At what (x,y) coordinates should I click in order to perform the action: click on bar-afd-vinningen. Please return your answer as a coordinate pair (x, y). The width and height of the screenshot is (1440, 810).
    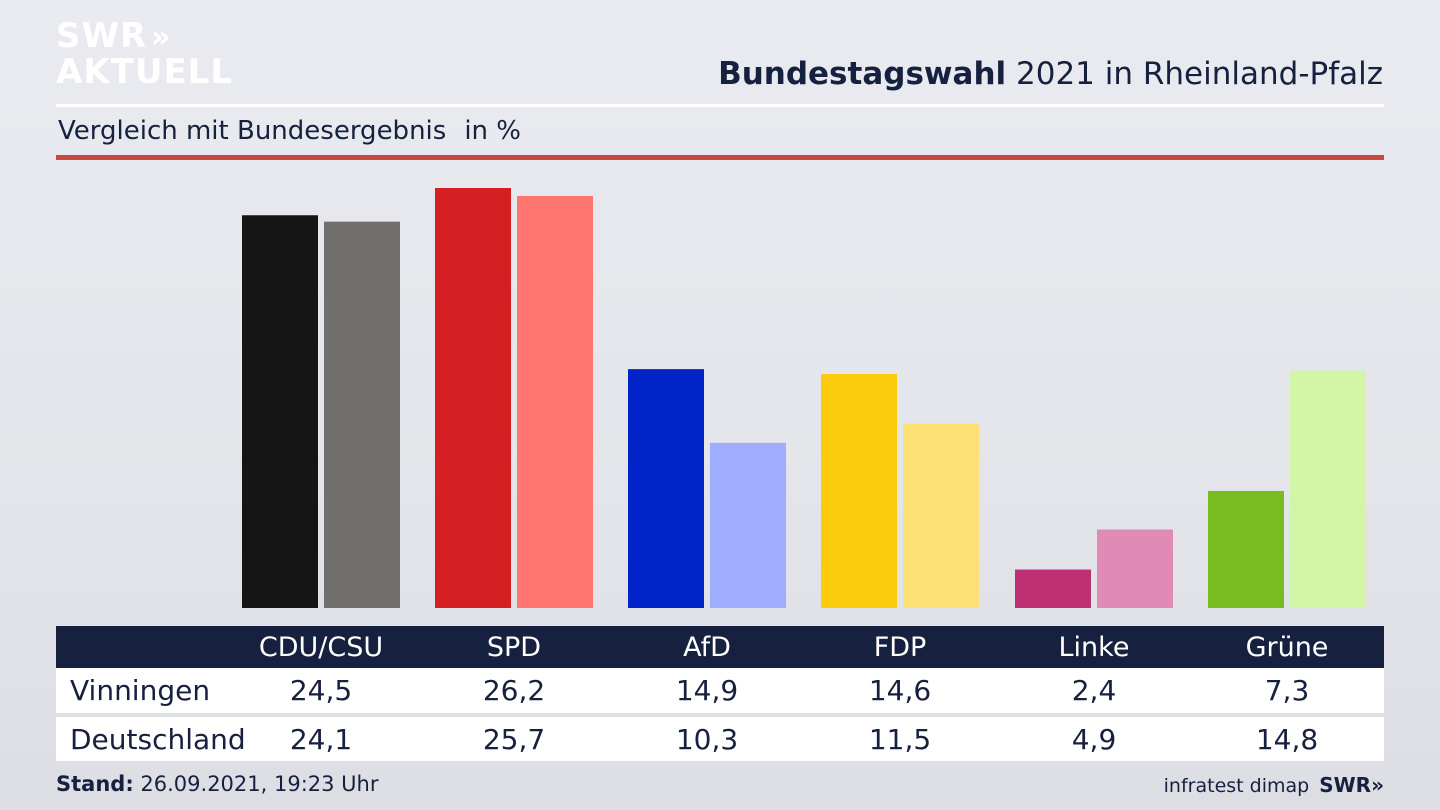
    Looking at the image, I should click on (666, 488).